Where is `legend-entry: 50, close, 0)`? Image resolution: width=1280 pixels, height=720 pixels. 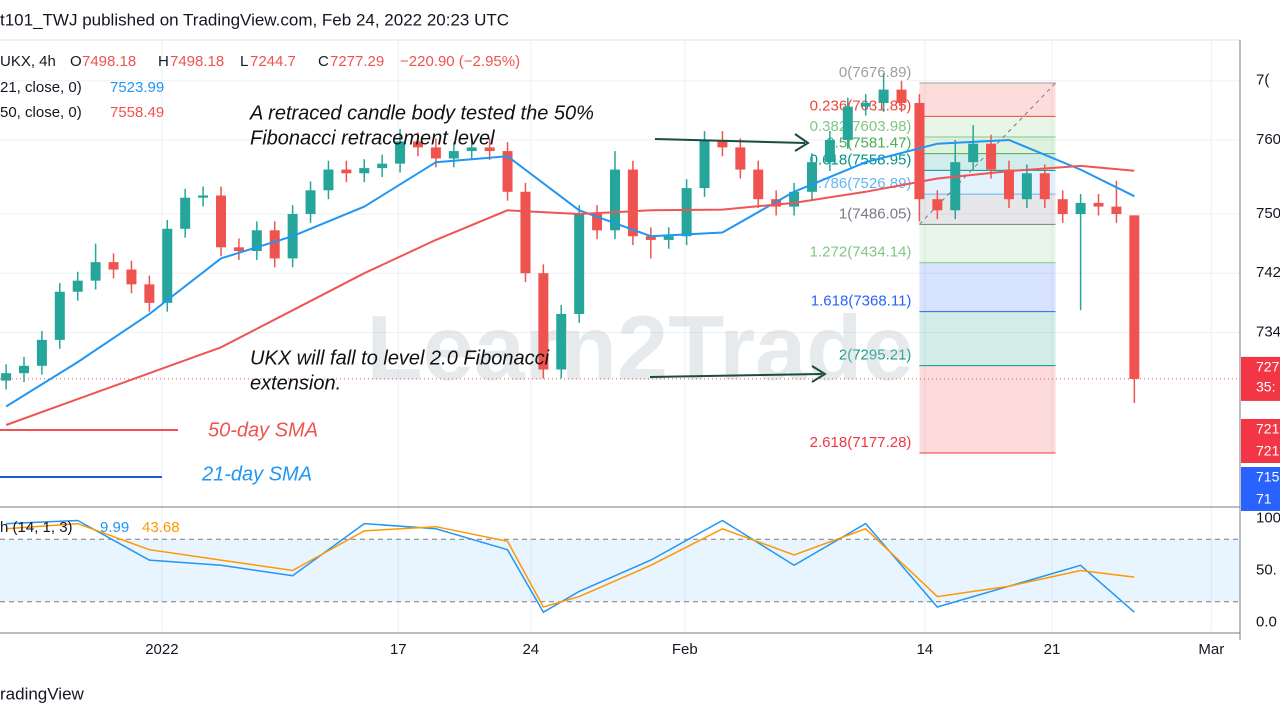 legend-entry: 50, close, 0) is located at coordinates (41, 112).